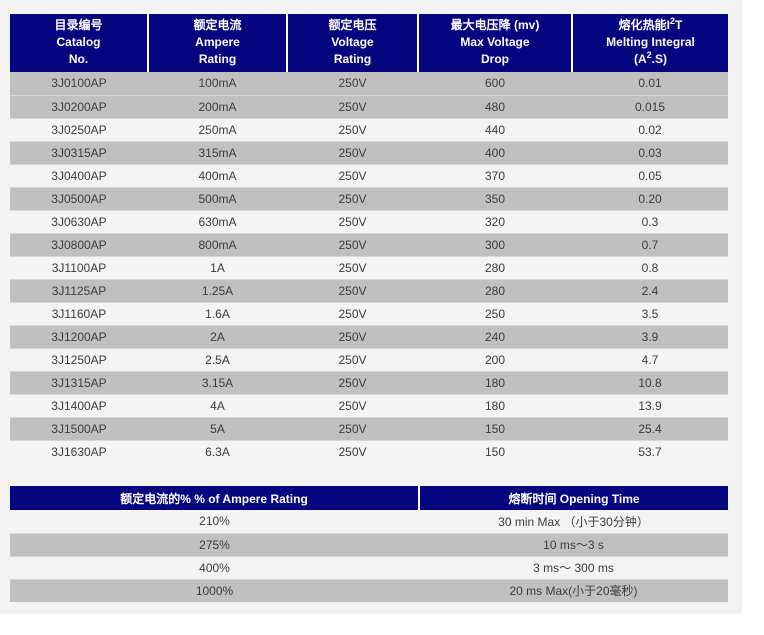  I want to click on percent-cell: 210%, so click(214, 521).